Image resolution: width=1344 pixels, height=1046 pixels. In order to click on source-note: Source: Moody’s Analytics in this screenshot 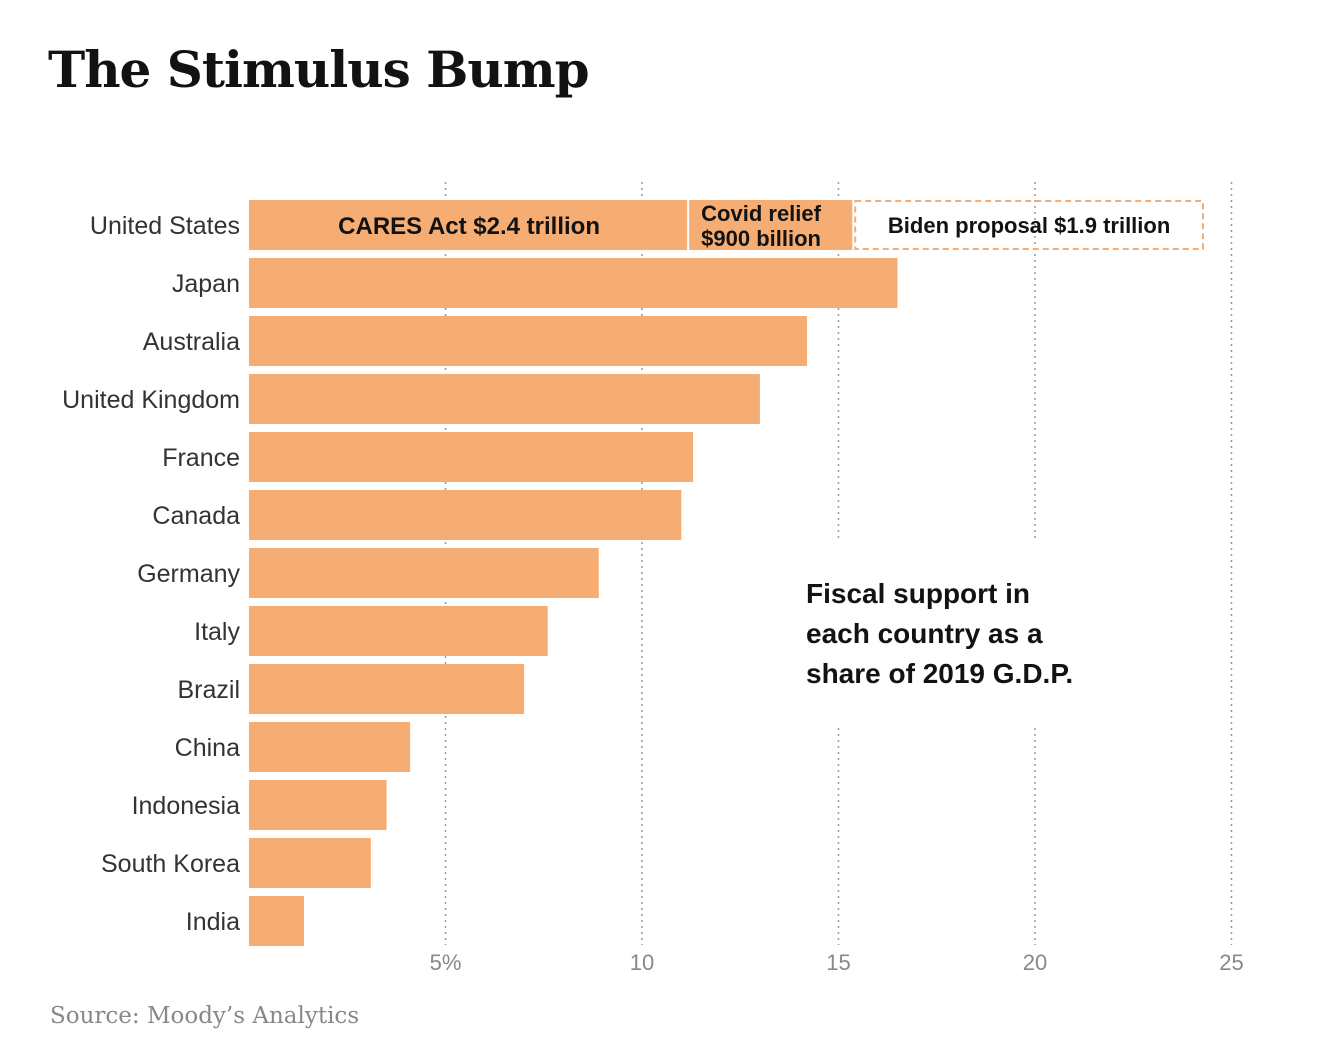, I will do `click(205, 1016)`.